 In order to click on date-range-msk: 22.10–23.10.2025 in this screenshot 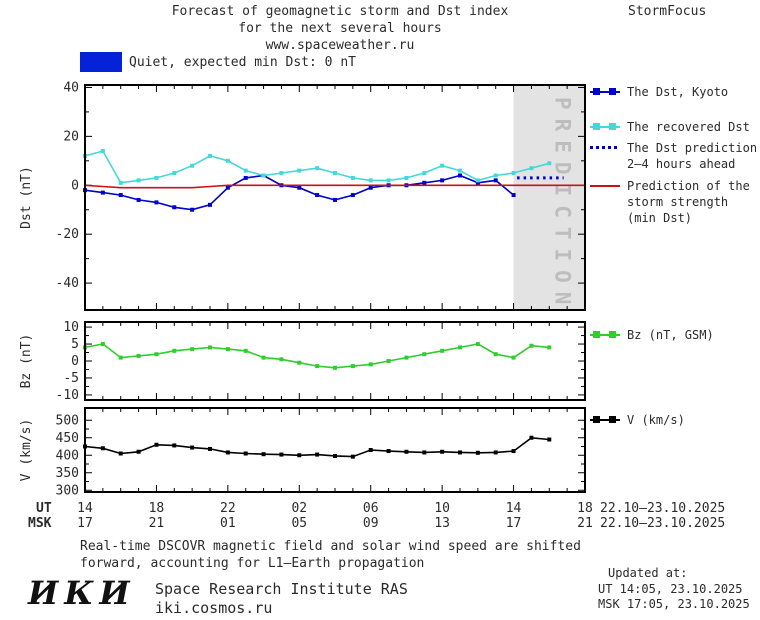, I will do `click(662, 523)`.